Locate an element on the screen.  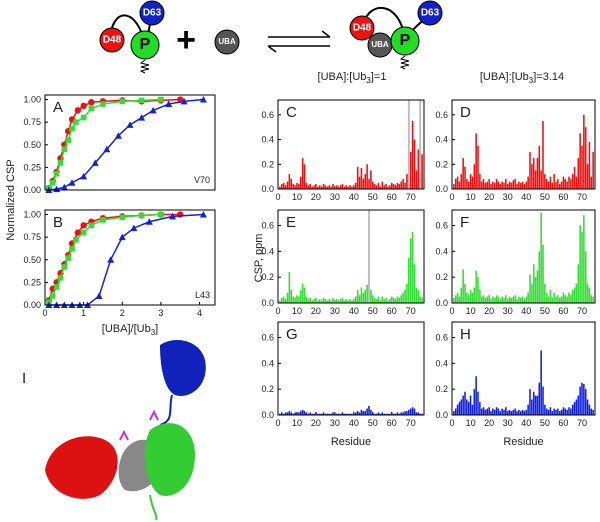
text: ]=3.14 is located at coordinates (548, 77).